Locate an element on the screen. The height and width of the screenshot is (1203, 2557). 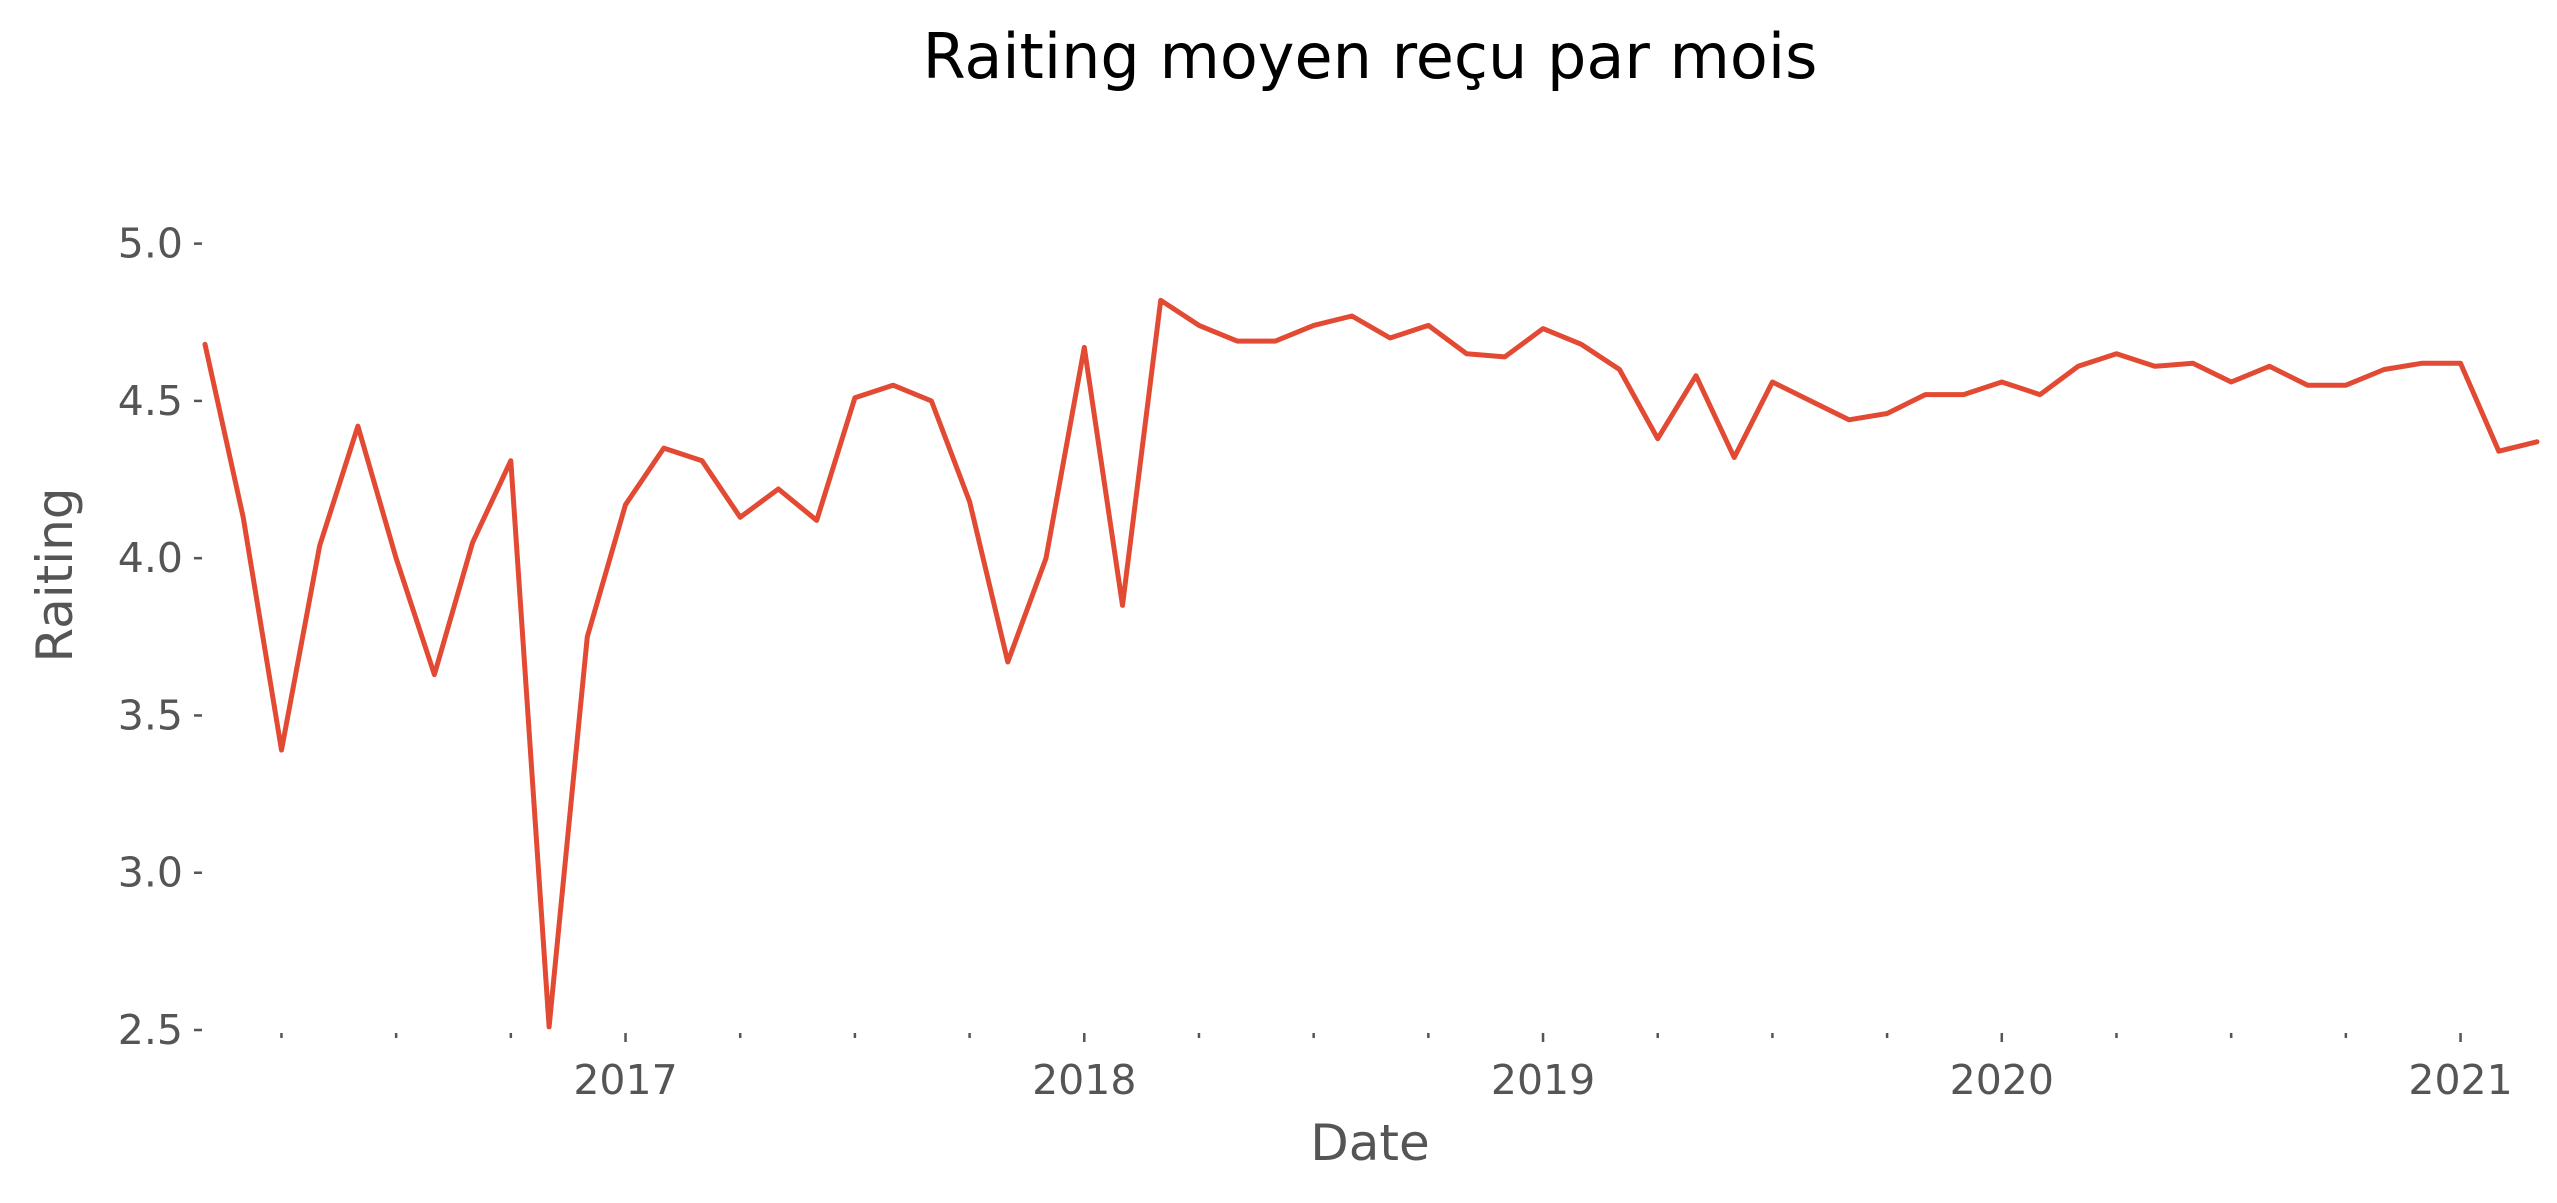
y-tick-label: 3.0 is located at coordinates (150, 873).